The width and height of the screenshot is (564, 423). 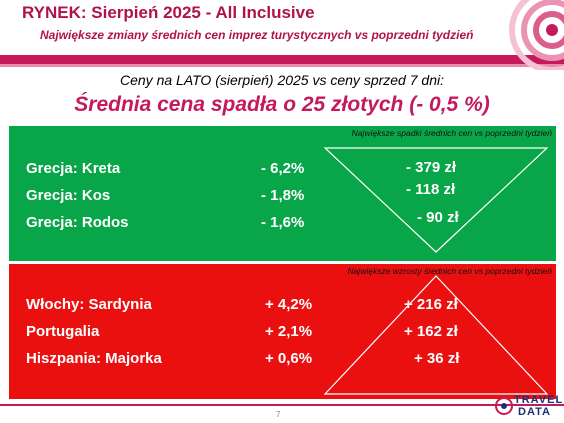 I want to click on page-title: RYNEK: Sierpień 2025 - All Inclusive, so click(x=168, y=12).